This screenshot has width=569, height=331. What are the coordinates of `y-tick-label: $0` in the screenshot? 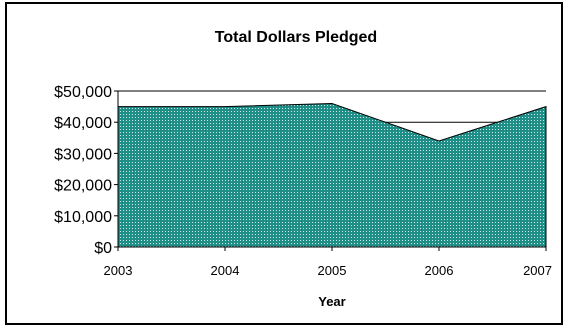 It's located at (103, 248).